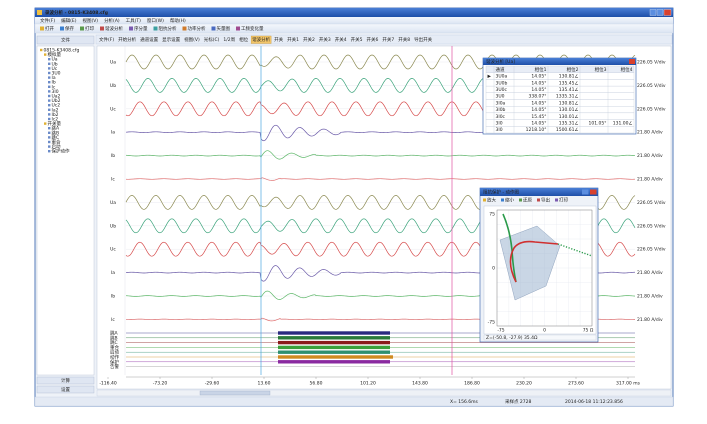 This screenshot has height=424, width=707. What do you see at coordinates (278, 39) in the screenshot?
I see `tab: 开关` at bounding box center [278, 39].